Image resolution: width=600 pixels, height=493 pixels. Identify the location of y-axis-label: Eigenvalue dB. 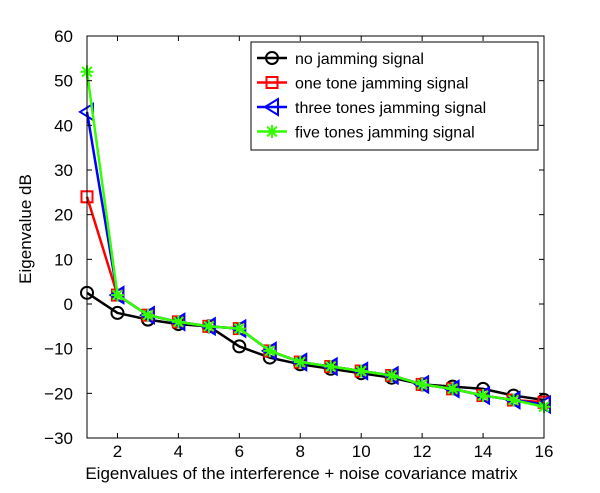
(25, 229).